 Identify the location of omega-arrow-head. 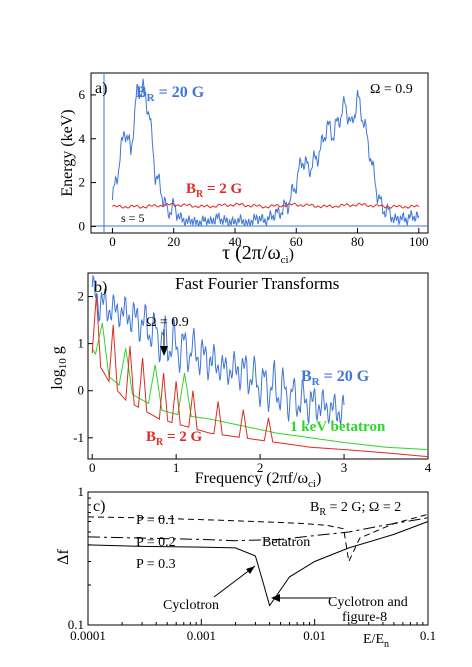
(164, 351).